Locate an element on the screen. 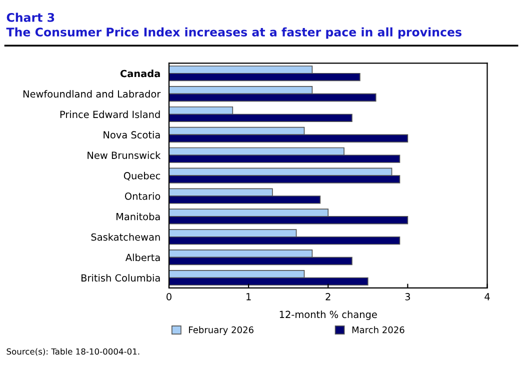  y-tick-label: Alberta is located at coordinates (142, 258).